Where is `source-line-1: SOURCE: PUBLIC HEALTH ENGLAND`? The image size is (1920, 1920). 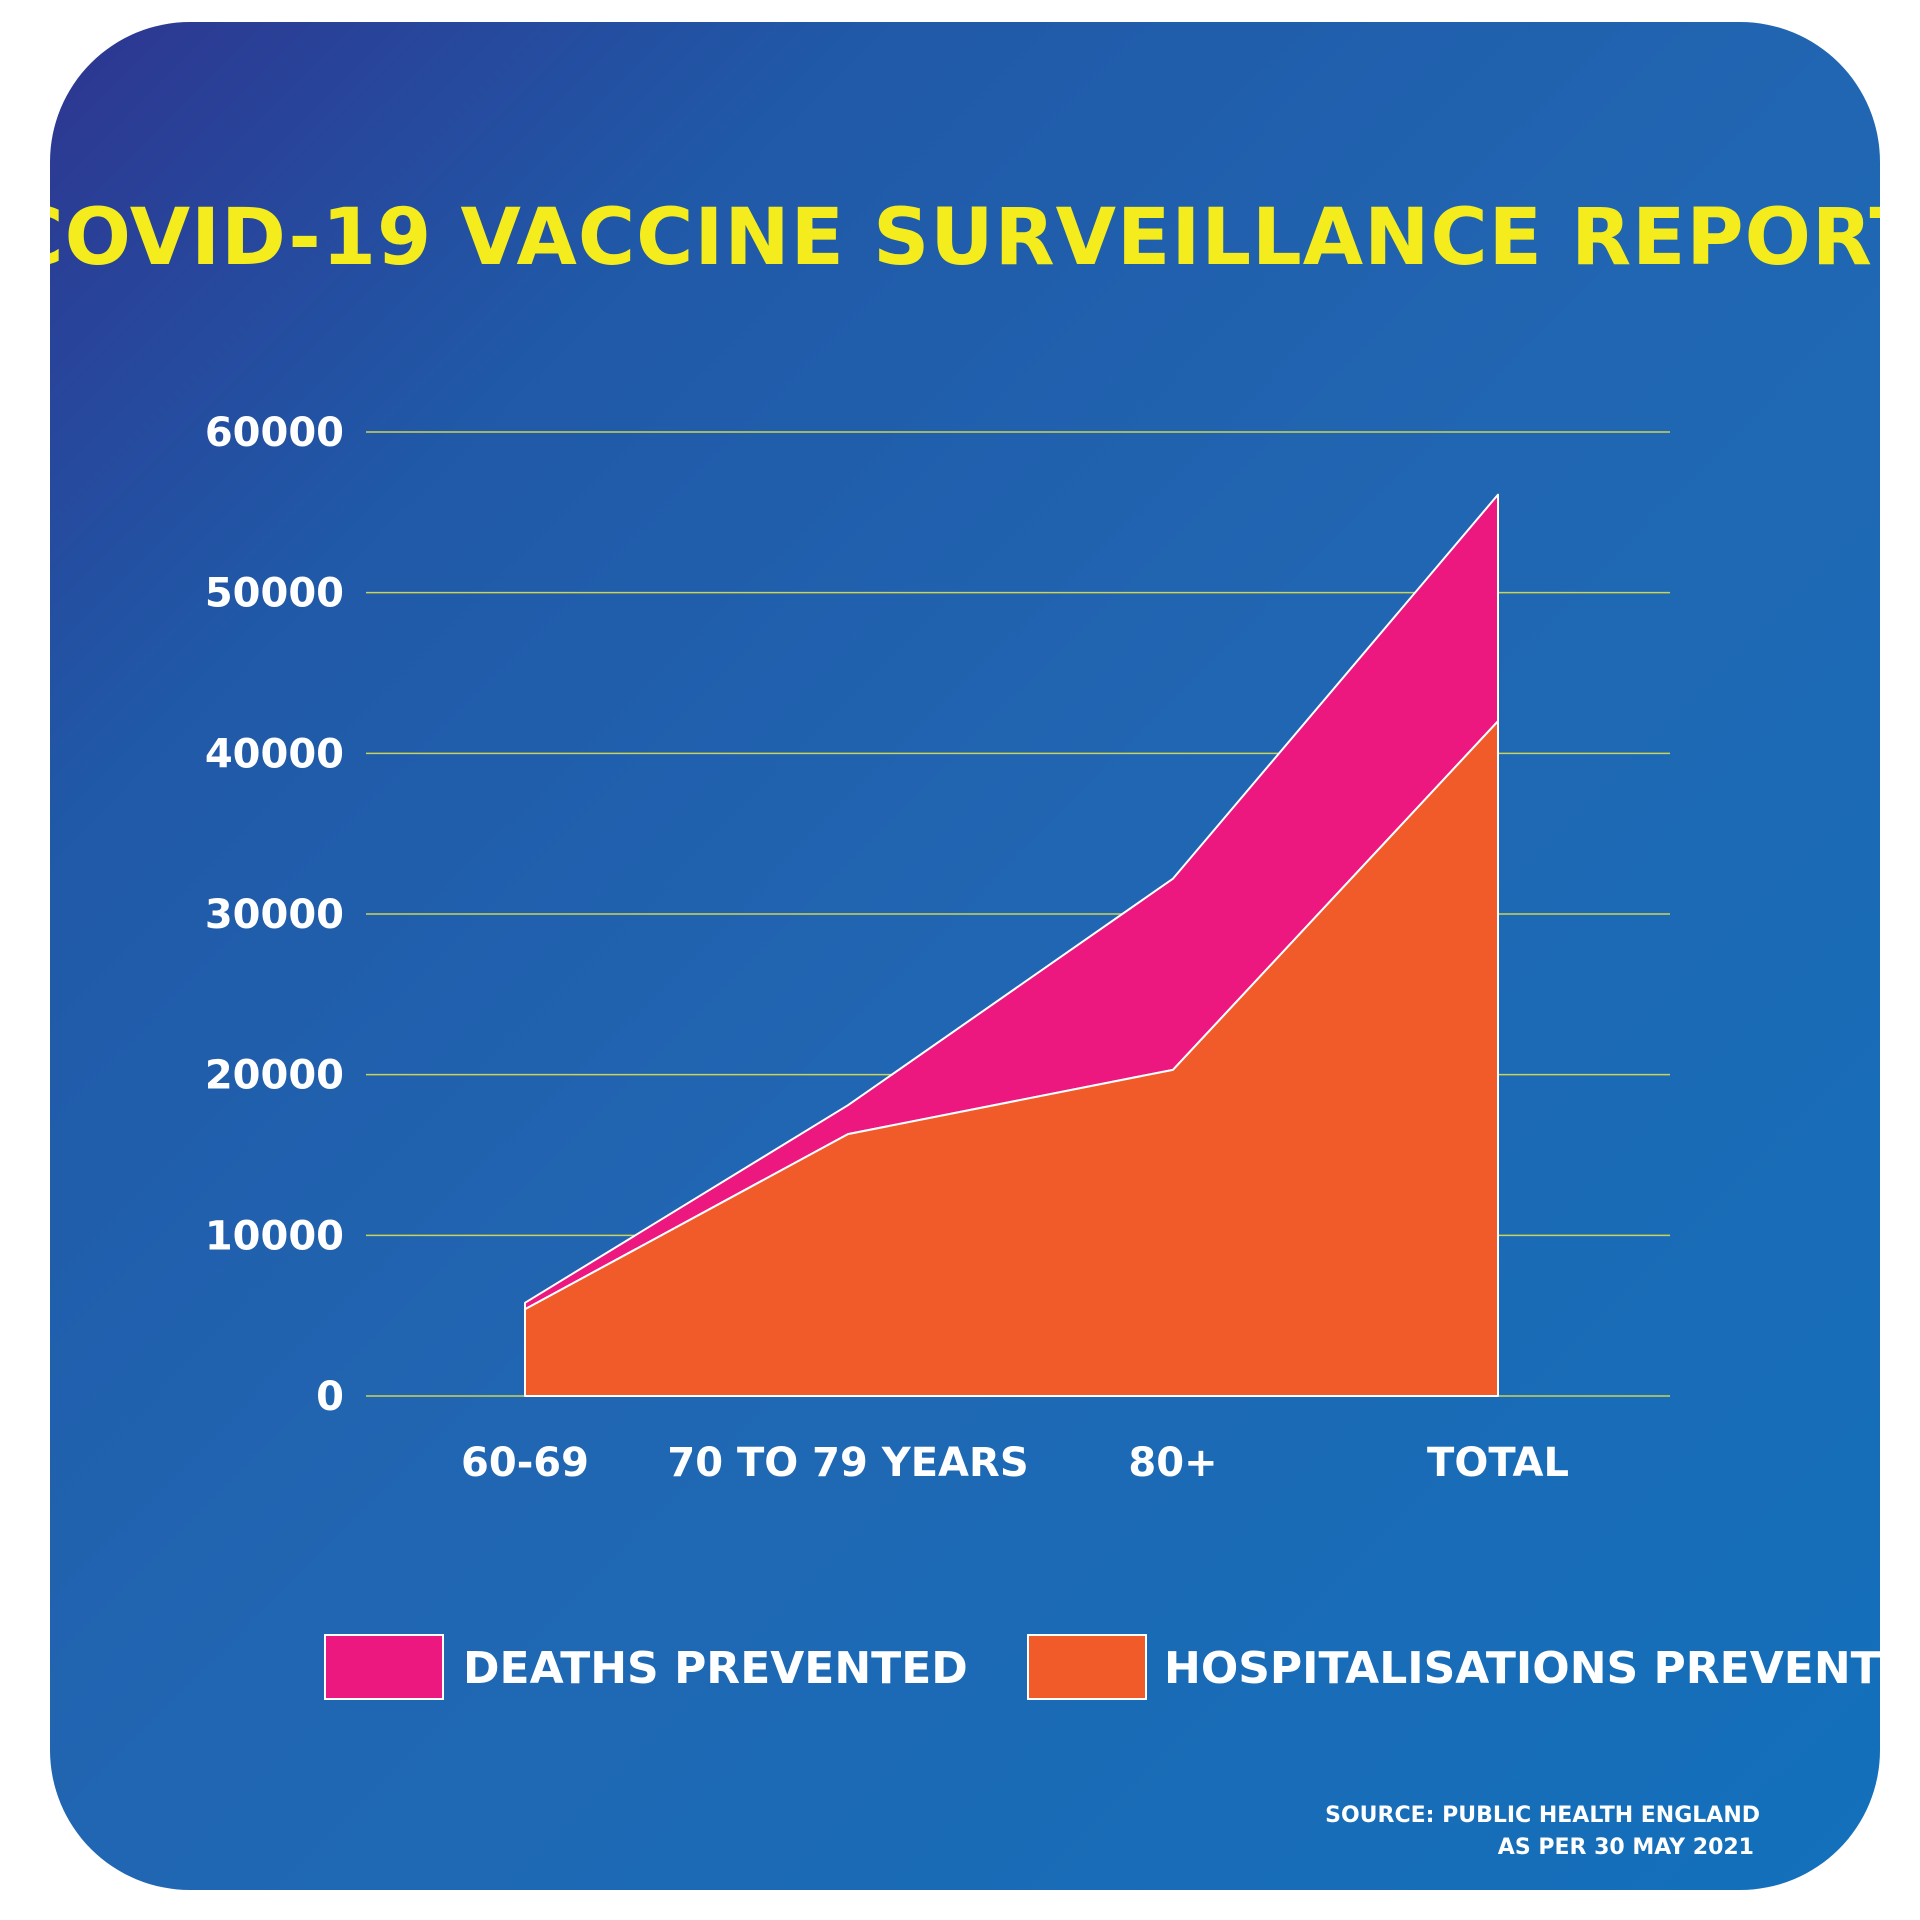 source-line-1: SOURCE: PUBLIC HEALTH ENGLAND is located at coordinates (1542, 1815).